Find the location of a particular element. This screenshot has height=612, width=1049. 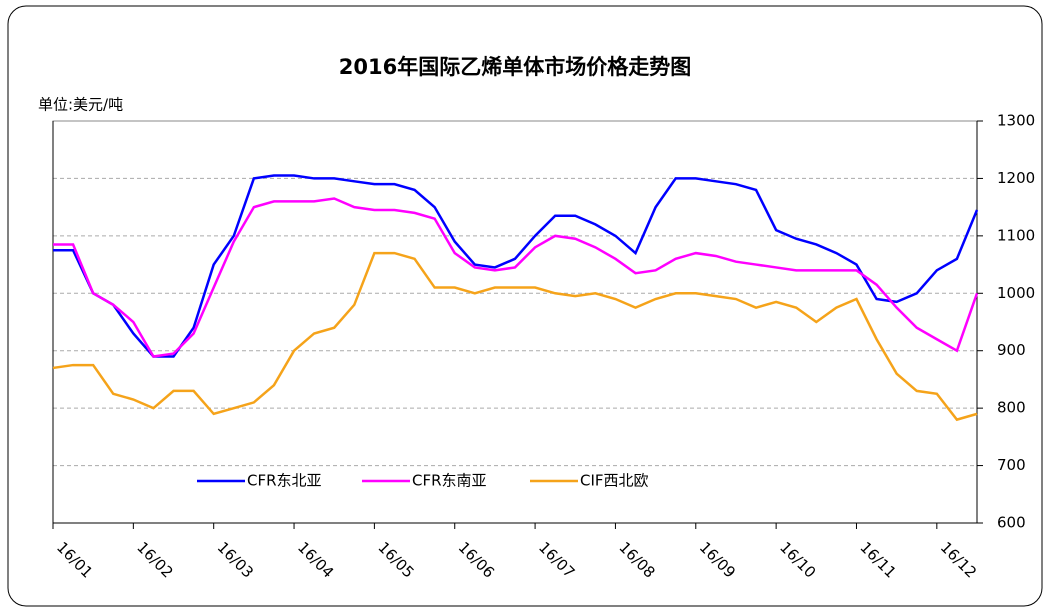

x-tick-label: 16/07 is located at coordinates (556, 559).